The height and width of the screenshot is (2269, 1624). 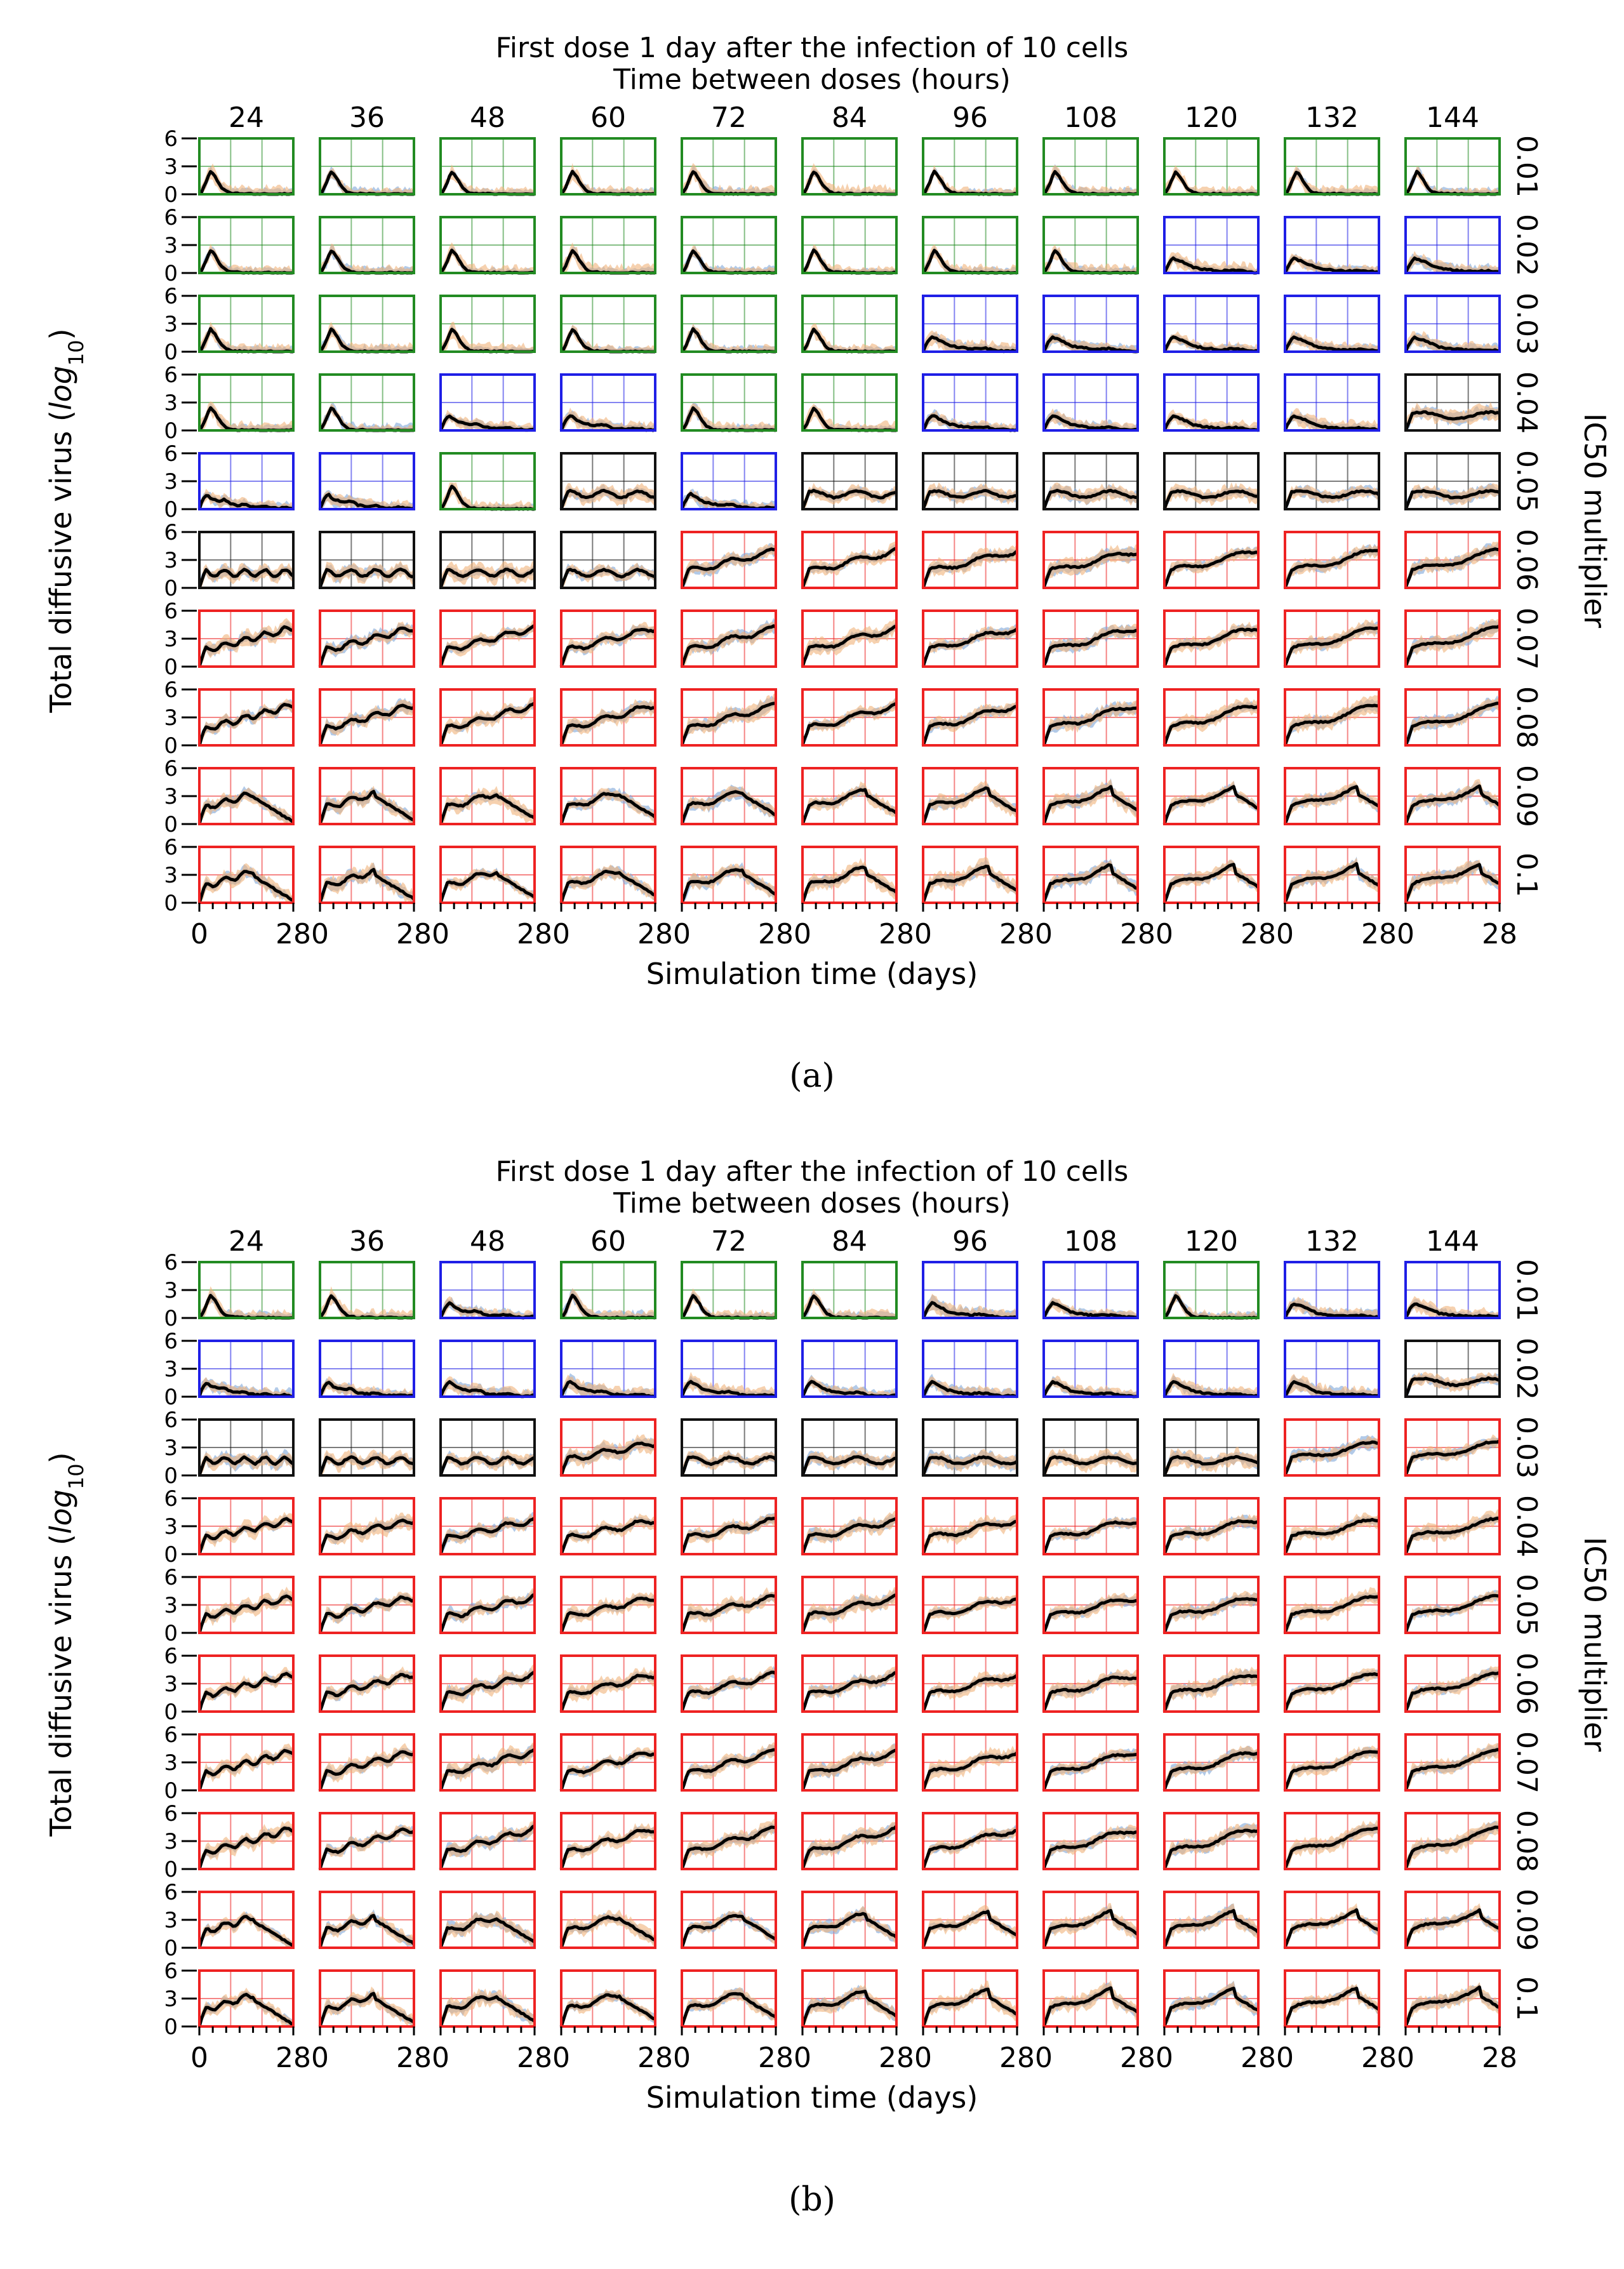 I want to click on subplot-r0-c2, so click(x=488, y=1290).